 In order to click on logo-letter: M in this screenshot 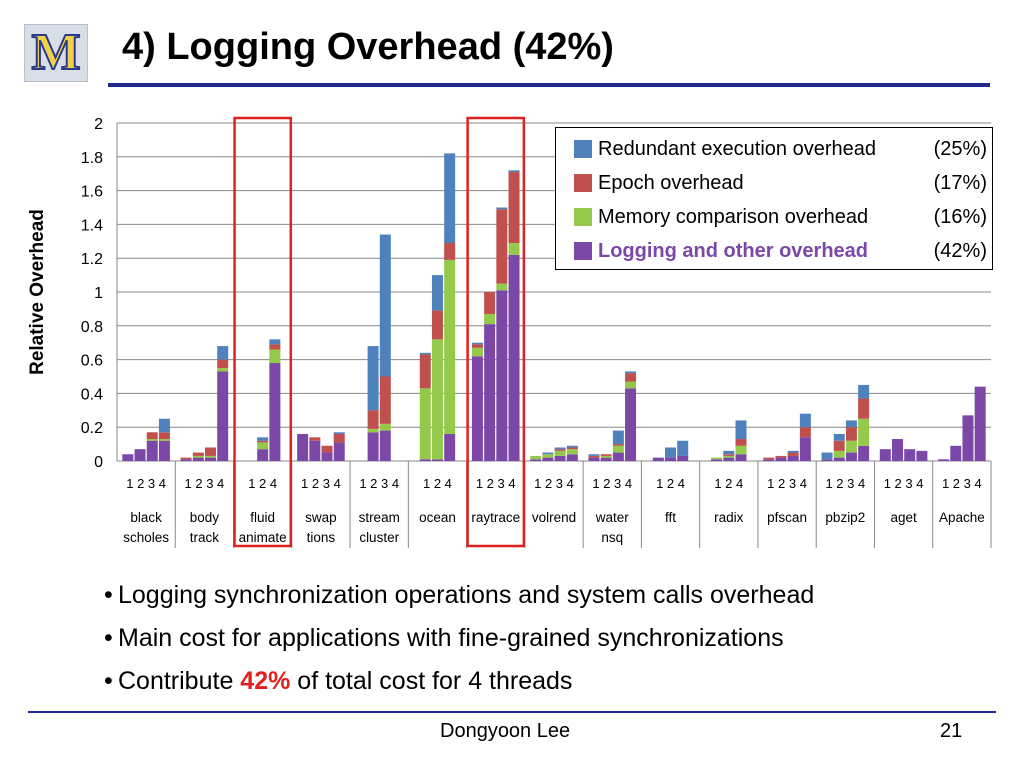, I will do `click(55, 52)`.